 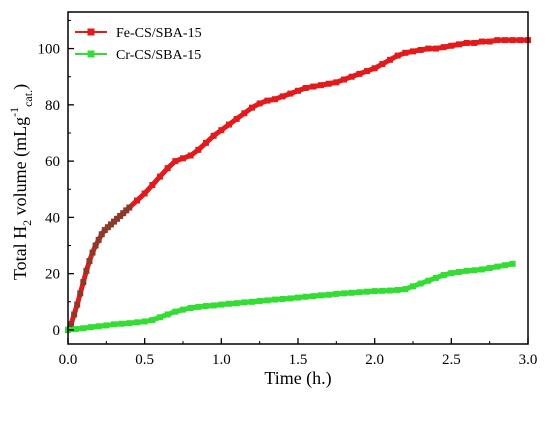 What do you see at coordinates (20, 168) in the screenshot?
I see `y-axis-title-rest: volume (mLg` at bounding box center [20, 168].